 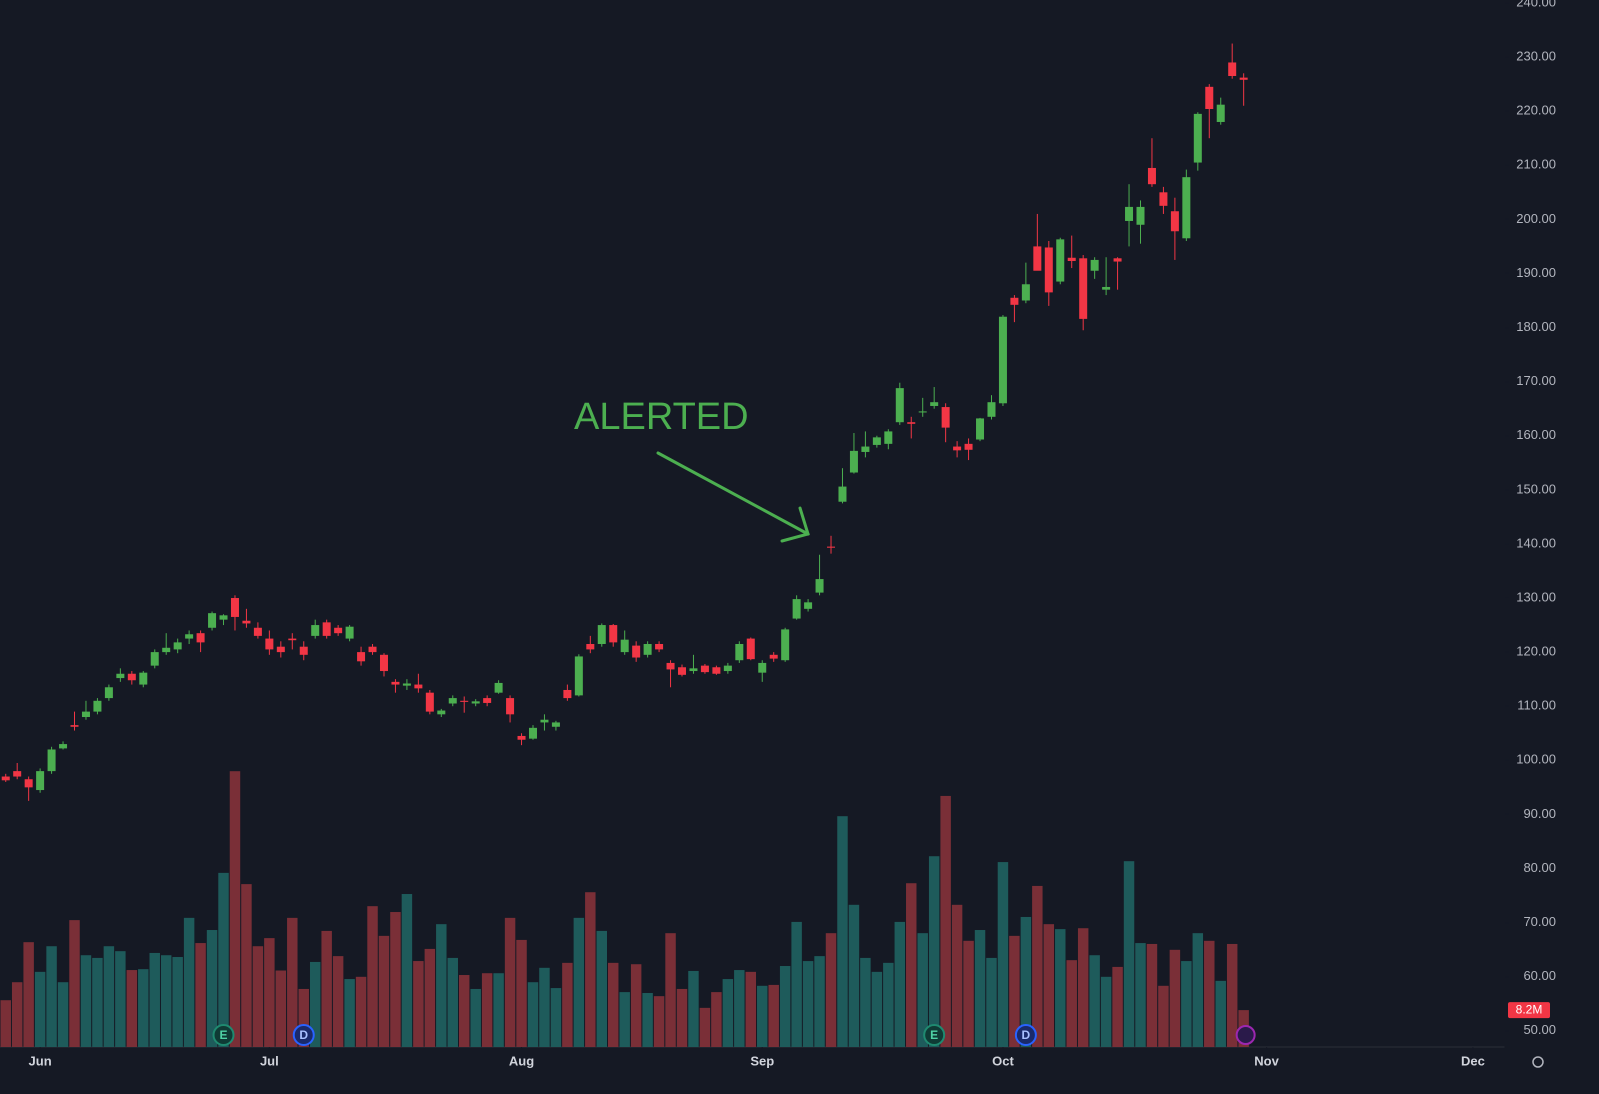 I want to click on event-label: E, so click(x=934, y=1035).